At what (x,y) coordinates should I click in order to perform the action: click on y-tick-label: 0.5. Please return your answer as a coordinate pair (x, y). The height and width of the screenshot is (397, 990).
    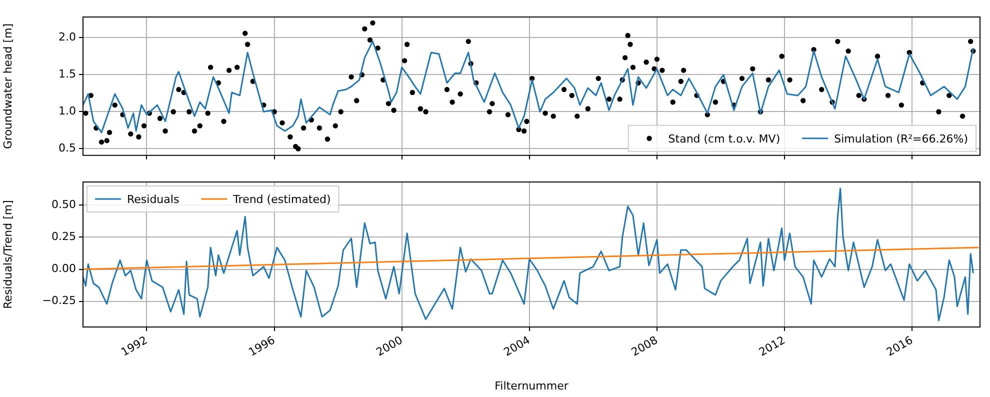
    Looking at the image, I should click on (67, 148).